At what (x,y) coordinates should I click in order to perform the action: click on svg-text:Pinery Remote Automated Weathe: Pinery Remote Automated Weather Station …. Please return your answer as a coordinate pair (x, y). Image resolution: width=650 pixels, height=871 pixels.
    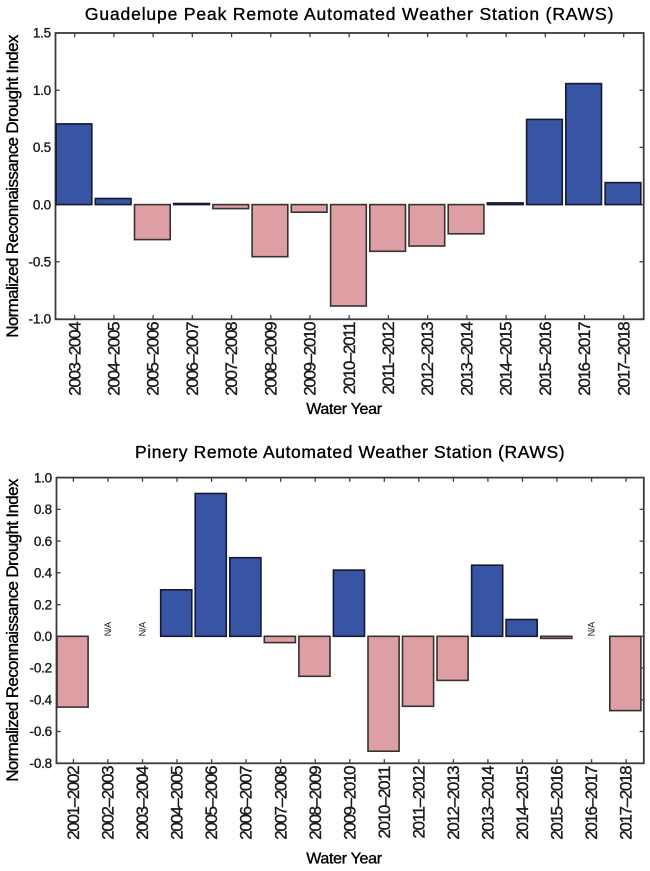
    Looking at the image, I should click on (350, 452).